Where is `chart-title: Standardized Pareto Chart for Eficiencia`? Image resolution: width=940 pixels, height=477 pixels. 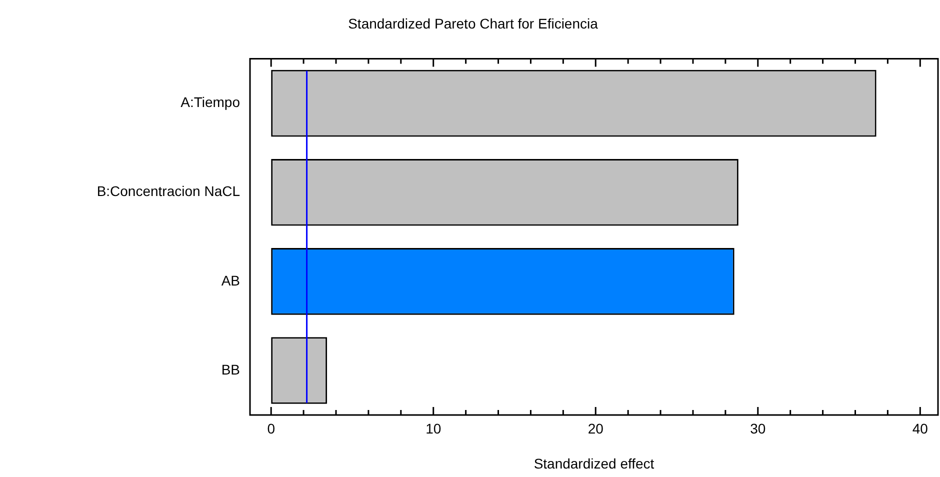
chart-title: Standardized Pareto Chart for Eficiencia is located at coordinates (473, 23).